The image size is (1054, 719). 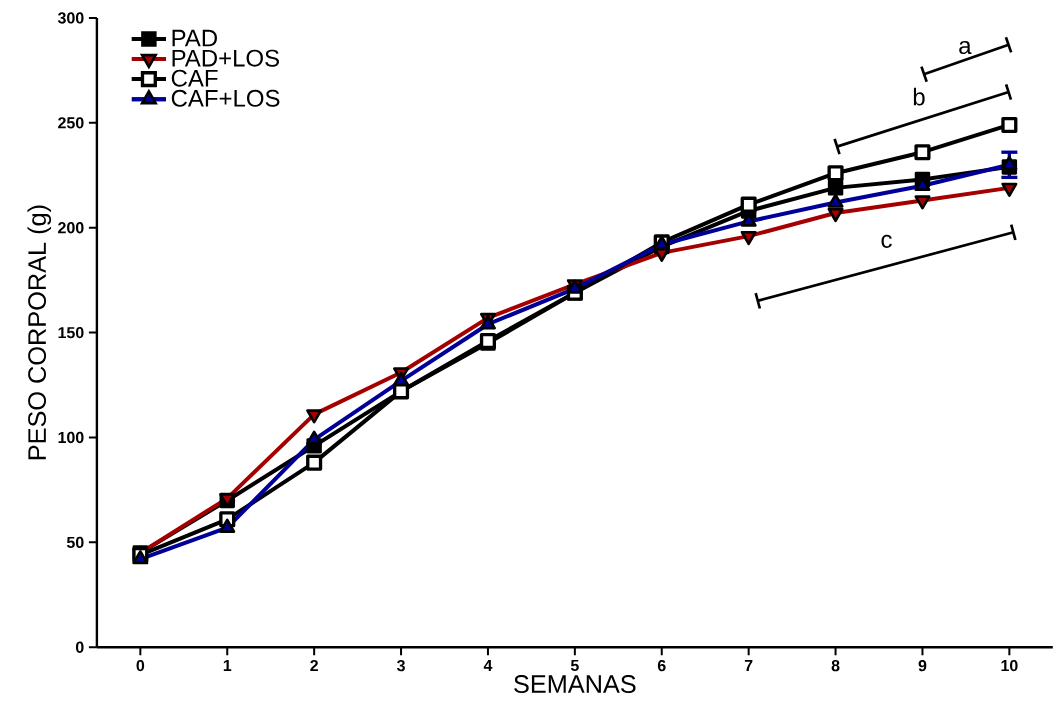 I want to click on x-tick-label: 1, so click(x=227, y=665).